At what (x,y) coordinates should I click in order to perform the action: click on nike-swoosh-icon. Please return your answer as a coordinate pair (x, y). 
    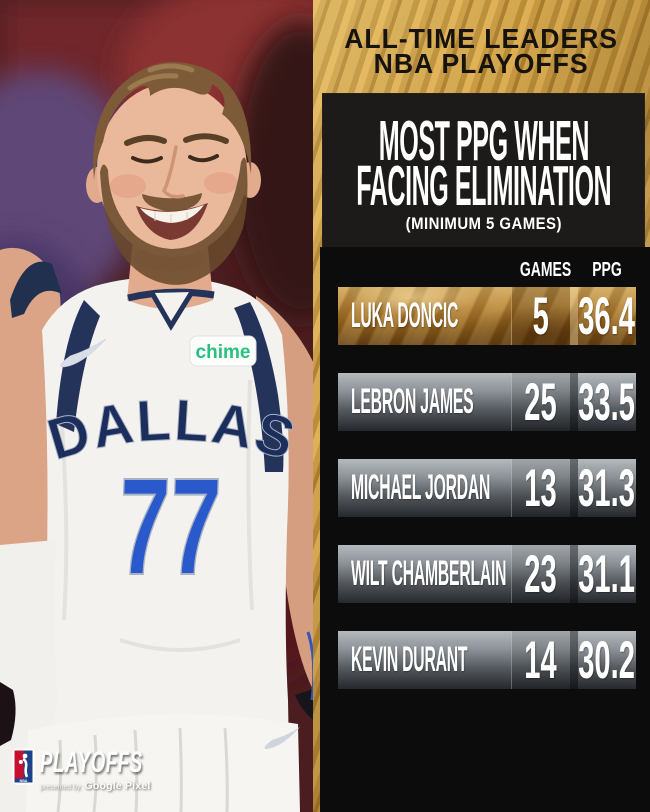
    Looking at the image, I should click on (83, 353).